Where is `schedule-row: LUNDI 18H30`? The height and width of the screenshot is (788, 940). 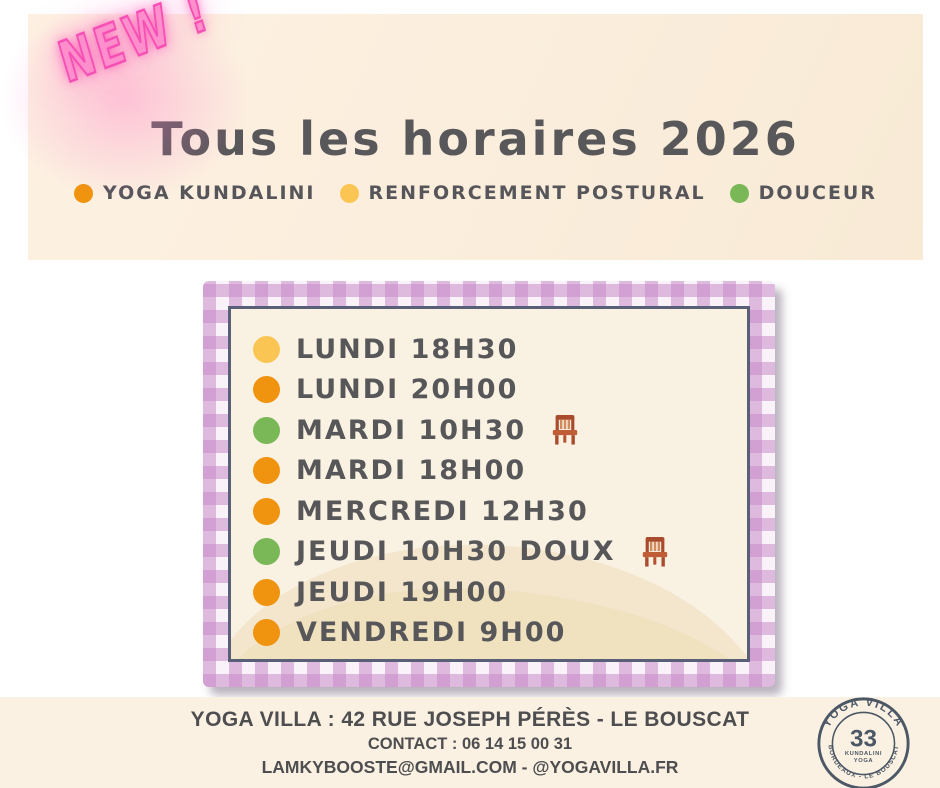 schedule-row: LUNDI 18H30 is located at coordinates (500, 349).